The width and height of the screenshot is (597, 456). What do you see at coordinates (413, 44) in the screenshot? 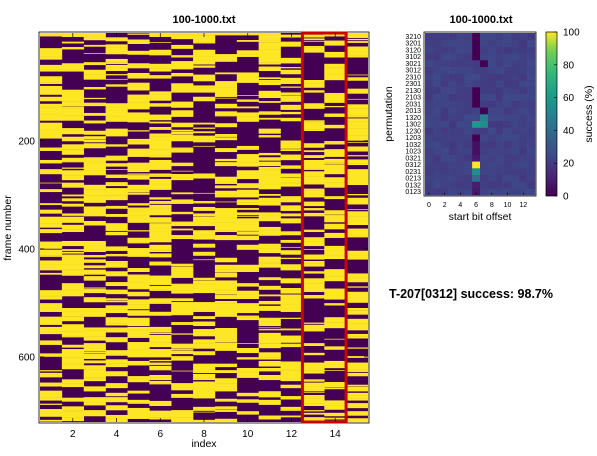
I see `perm-y-tick-label: 3201` at bounding box center [413, 44].